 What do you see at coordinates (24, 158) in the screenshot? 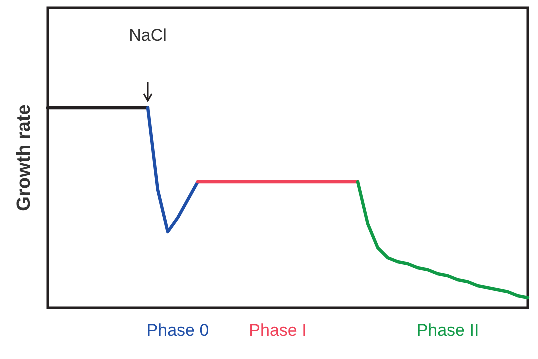
I see `y-axis-title: Growth rate` at bounding box center [24, 158].